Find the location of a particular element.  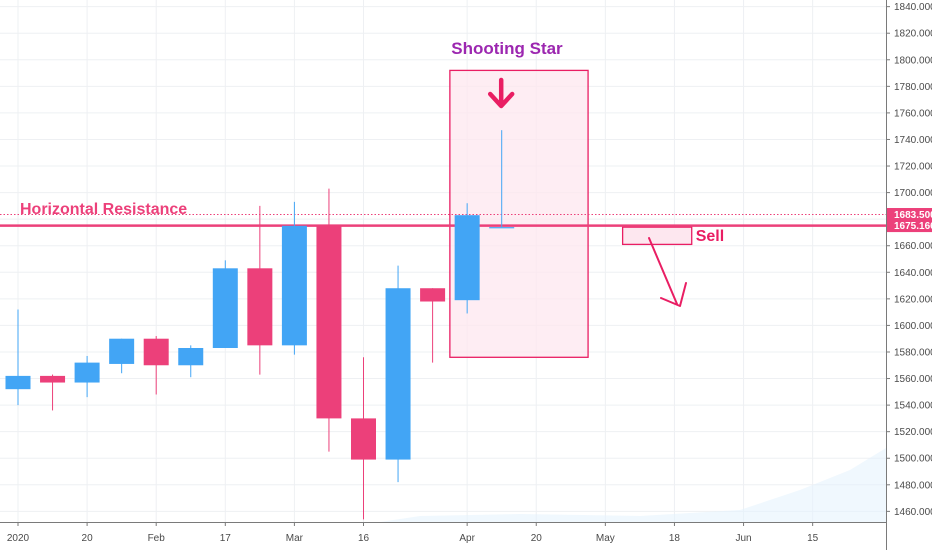

price-tick-label: 1780.000 is located at coordinates (913, 87).